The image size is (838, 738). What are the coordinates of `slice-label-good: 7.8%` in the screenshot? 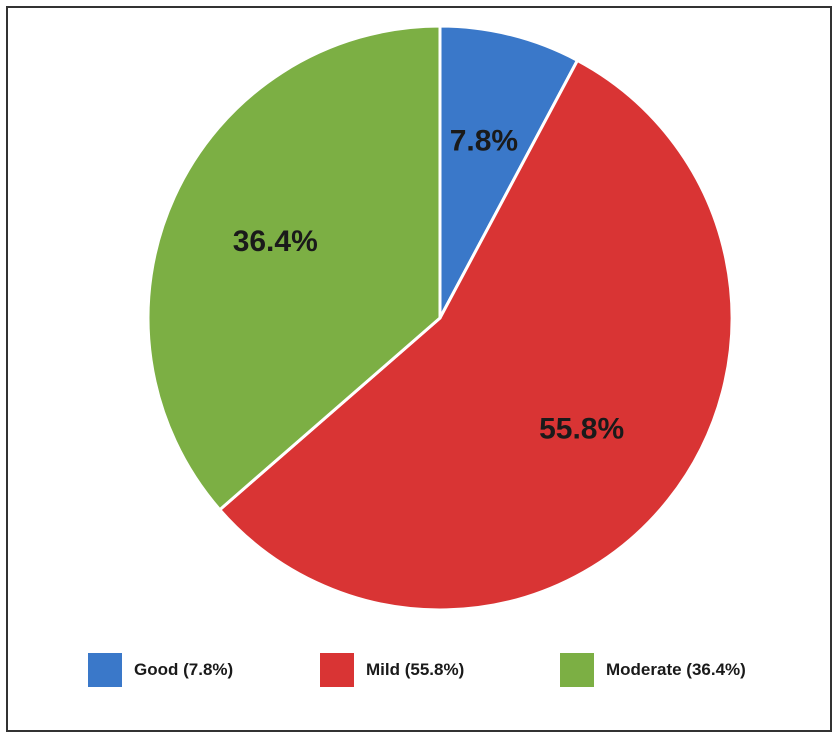 It's located at (484, 140).